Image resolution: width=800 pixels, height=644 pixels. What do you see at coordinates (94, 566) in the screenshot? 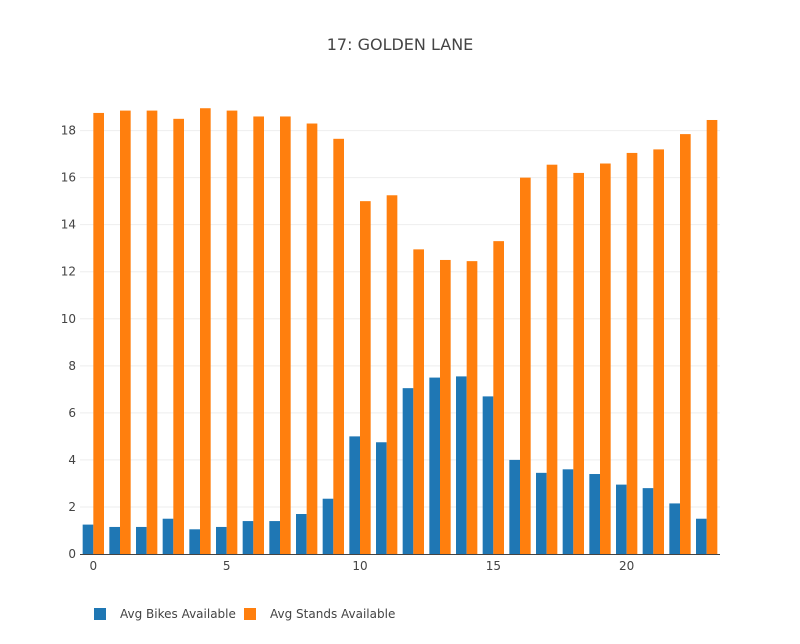
I see `x-tick-label: 0` at bounding box center [94, 566].